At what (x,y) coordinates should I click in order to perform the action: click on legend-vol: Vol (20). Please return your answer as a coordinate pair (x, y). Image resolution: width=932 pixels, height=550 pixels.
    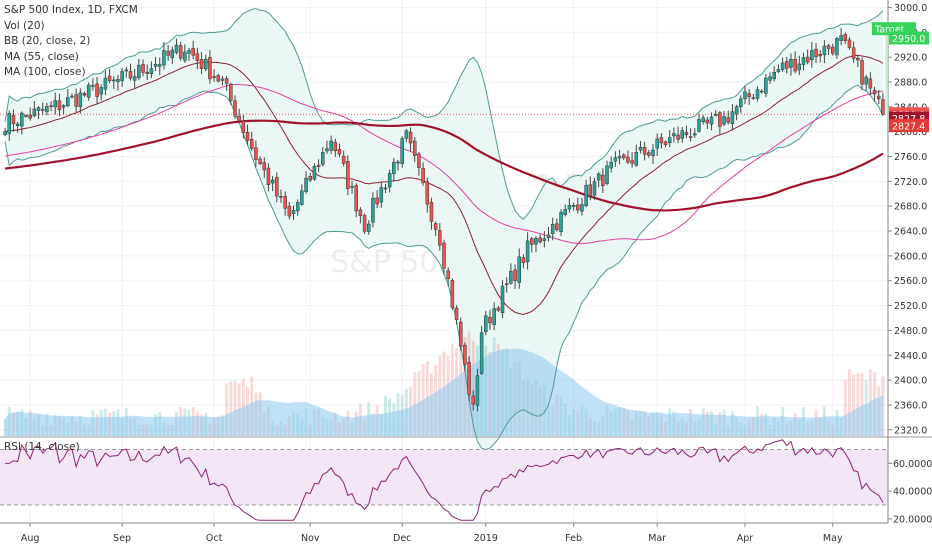
    Looking at the image, I should click on (24, 25).